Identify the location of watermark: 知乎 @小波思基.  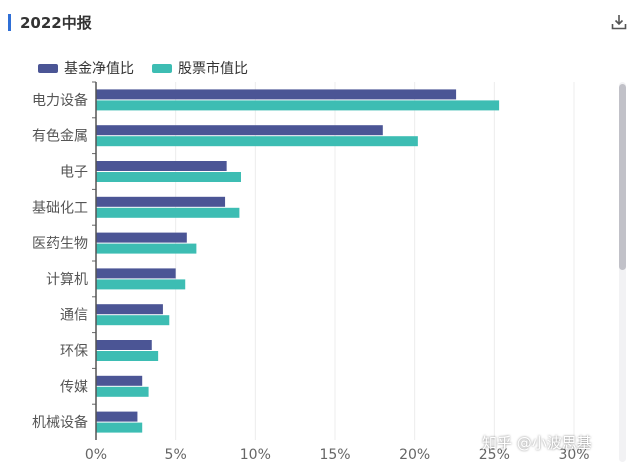
(537, 443).